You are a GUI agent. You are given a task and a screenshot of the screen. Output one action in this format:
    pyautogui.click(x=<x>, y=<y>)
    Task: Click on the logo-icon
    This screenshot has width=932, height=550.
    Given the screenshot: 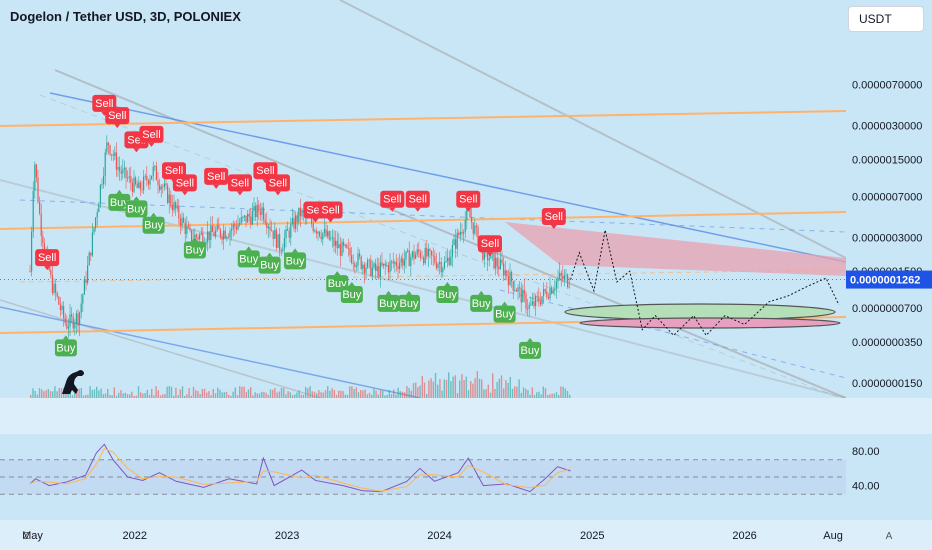 What is the action you would take?
    pyautogui.click(x=73, y=382)
    